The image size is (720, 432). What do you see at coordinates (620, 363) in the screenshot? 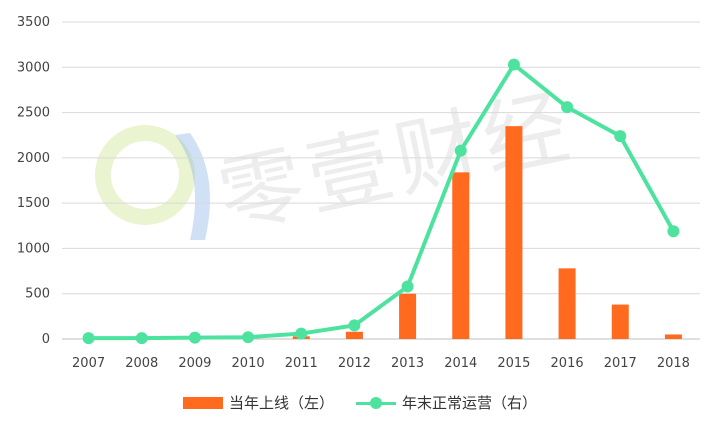
I see `x-tick-label: 2017` at bounding box center [620, 363].